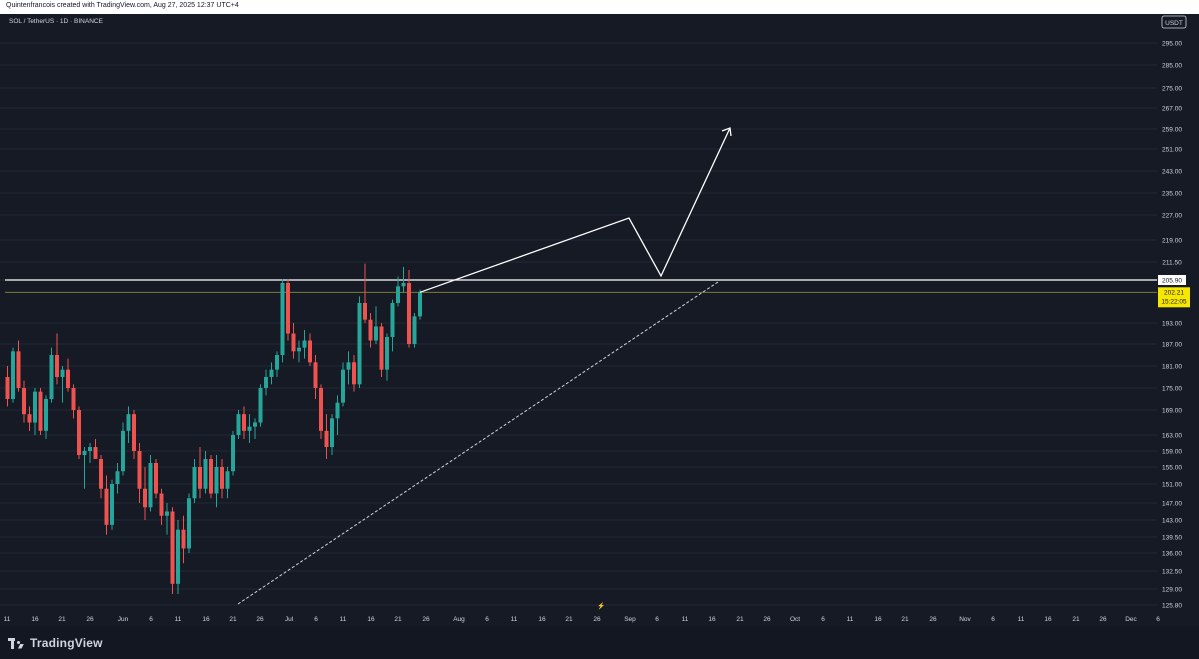  What do you see at coordinates (55, 643) in the screenshot?
I see `tradingview-logo: TradingView` at bounding box center [55, 643].